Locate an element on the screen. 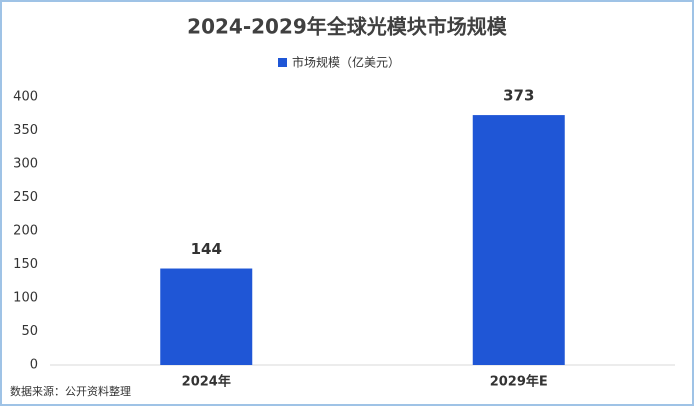 Image resolution: width=694 pixels, height=406 pixels. source-note: 数据来源：公开资料整理 is located at coordinates (70, 391).